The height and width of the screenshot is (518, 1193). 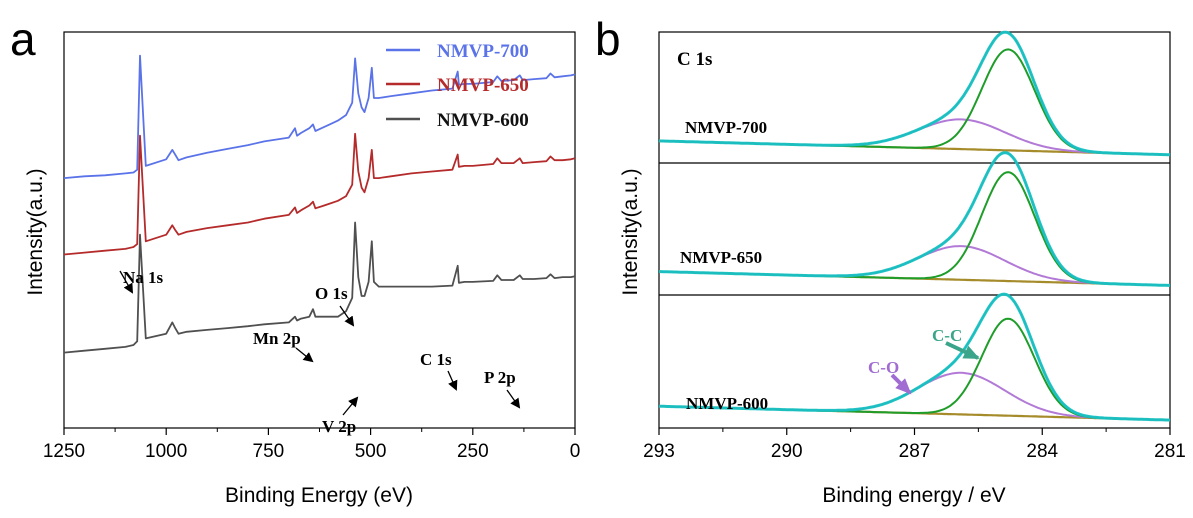 What do you see at coordinates (726, 127) in the screenshot?
I see `sample-label-nmvp-700: NMVP-700` at bounding box center [726, 127].